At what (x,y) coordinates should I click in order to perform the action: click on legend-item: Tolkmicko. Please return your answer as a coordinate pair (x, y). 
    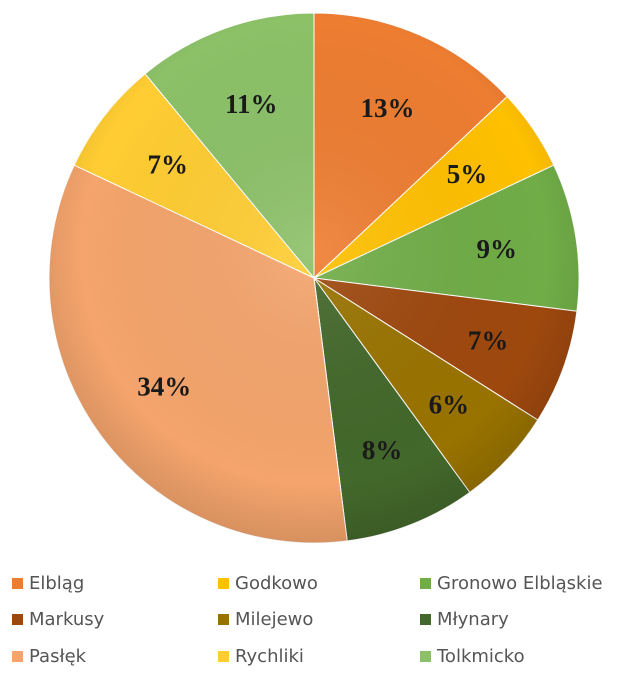
    Looking at the image, I should click on (472, 656).